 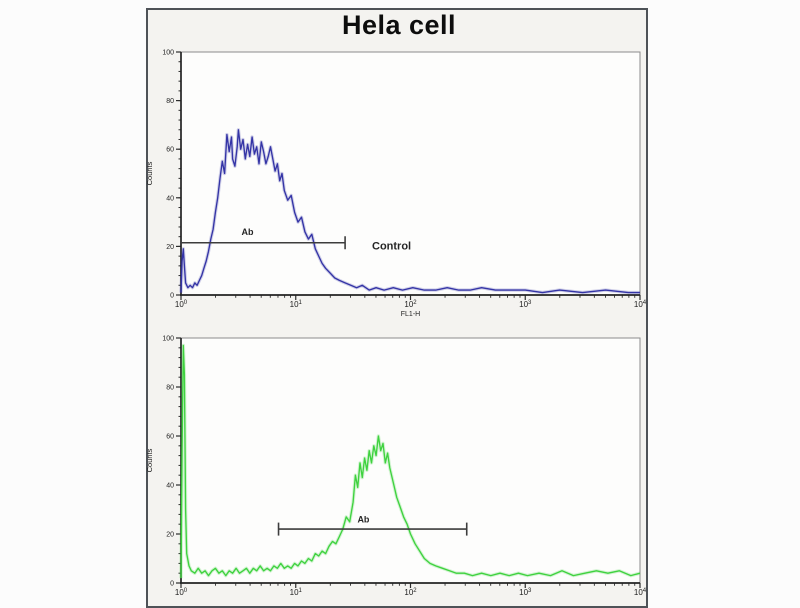 I want to click on x-axis-title: FL1-H, so click(x=410, y=314).